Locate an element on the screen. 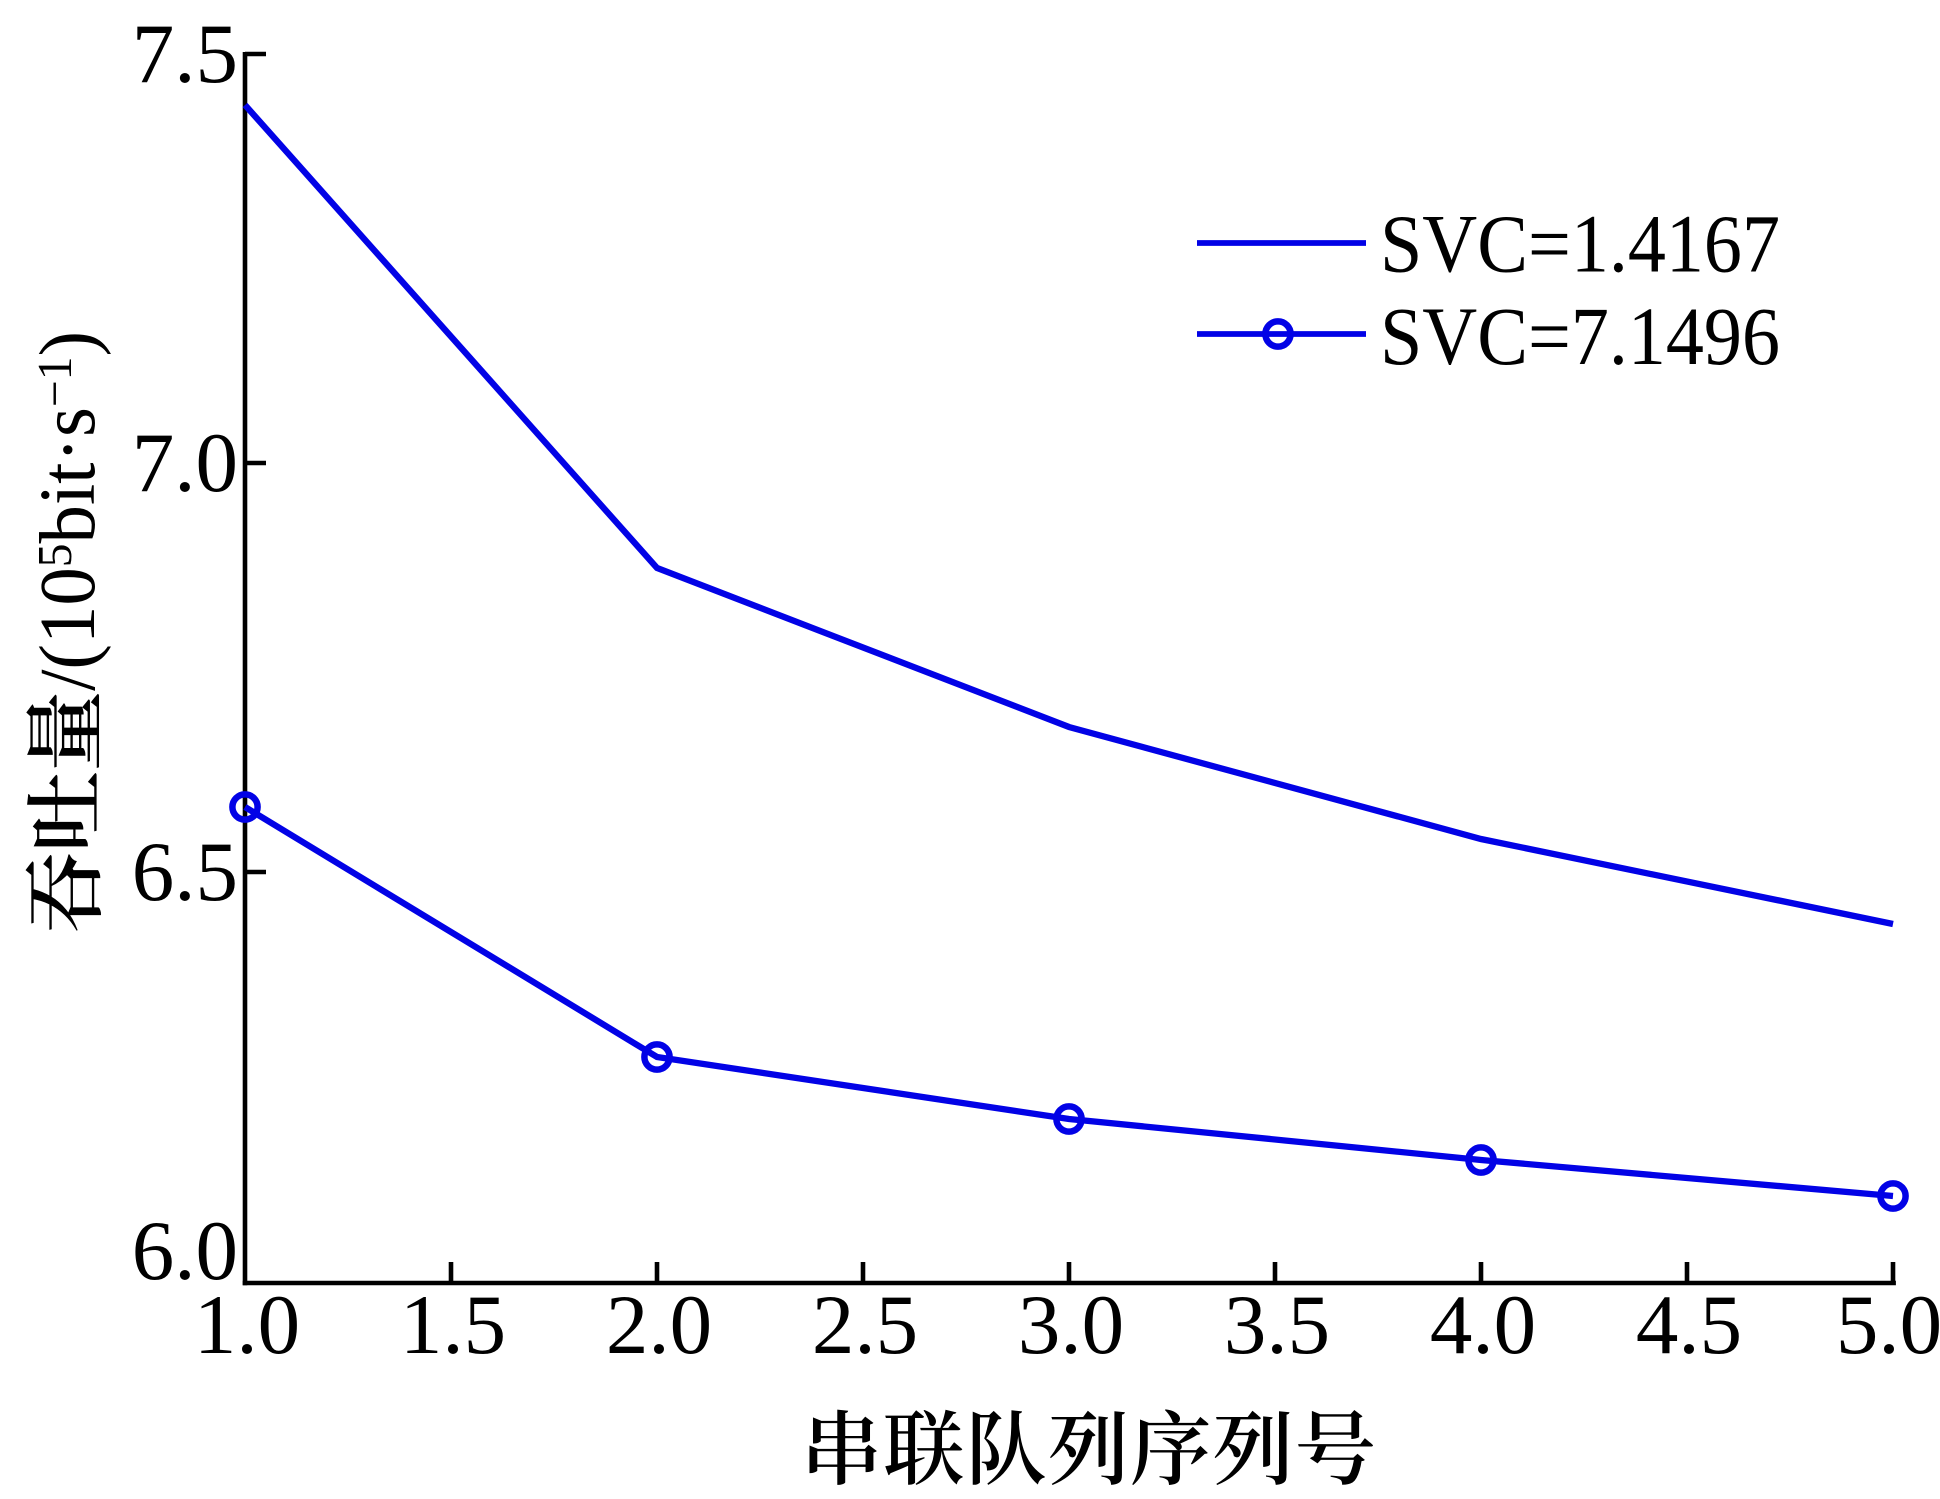 This screenshot has height=1499, width=1940. svg-text: 3.0 is located at coordinates (1071, 1325).